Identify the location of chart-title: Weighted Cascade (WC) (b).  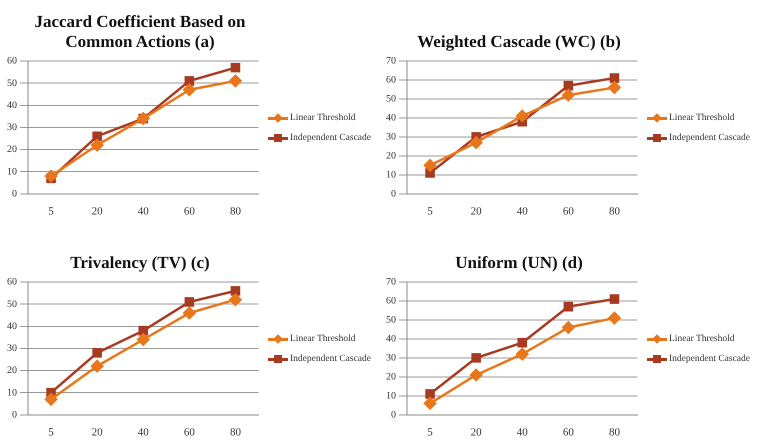
(519, 41).